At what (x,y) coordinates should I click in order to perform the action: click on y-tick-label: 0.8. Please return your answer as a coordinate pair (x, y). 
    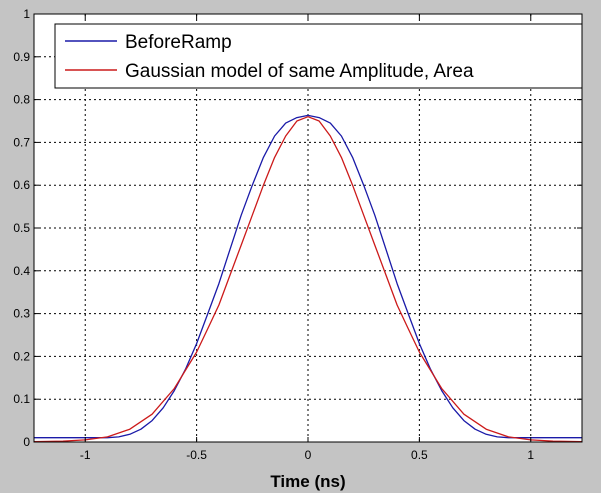
    Looking at the image, I should click on (21, 100).